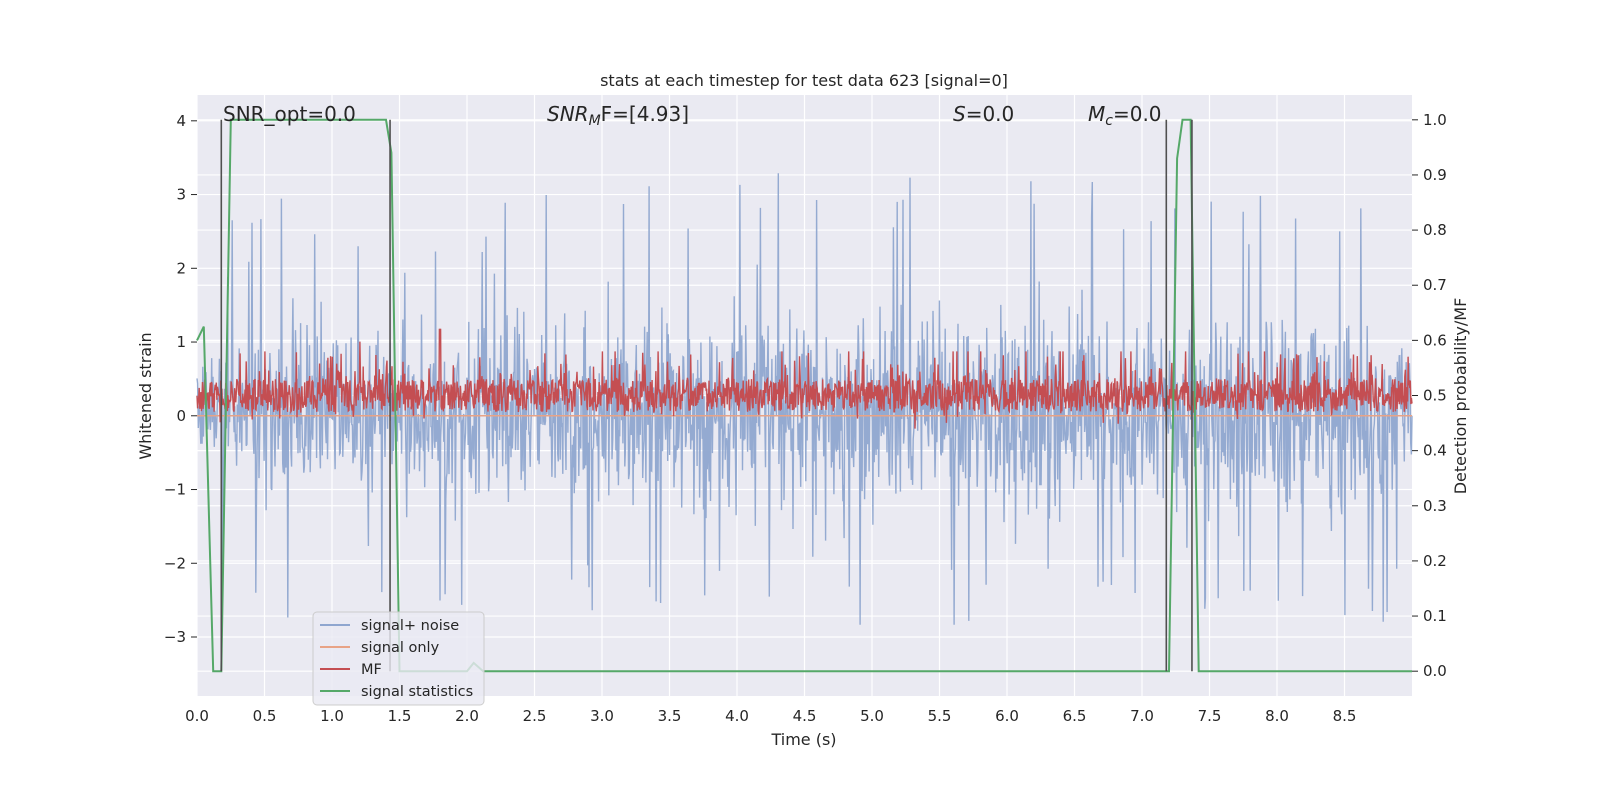 This screenshot has height=800, width=1600. I want to click on x-tick-label: 4.5, so click(805, 716).